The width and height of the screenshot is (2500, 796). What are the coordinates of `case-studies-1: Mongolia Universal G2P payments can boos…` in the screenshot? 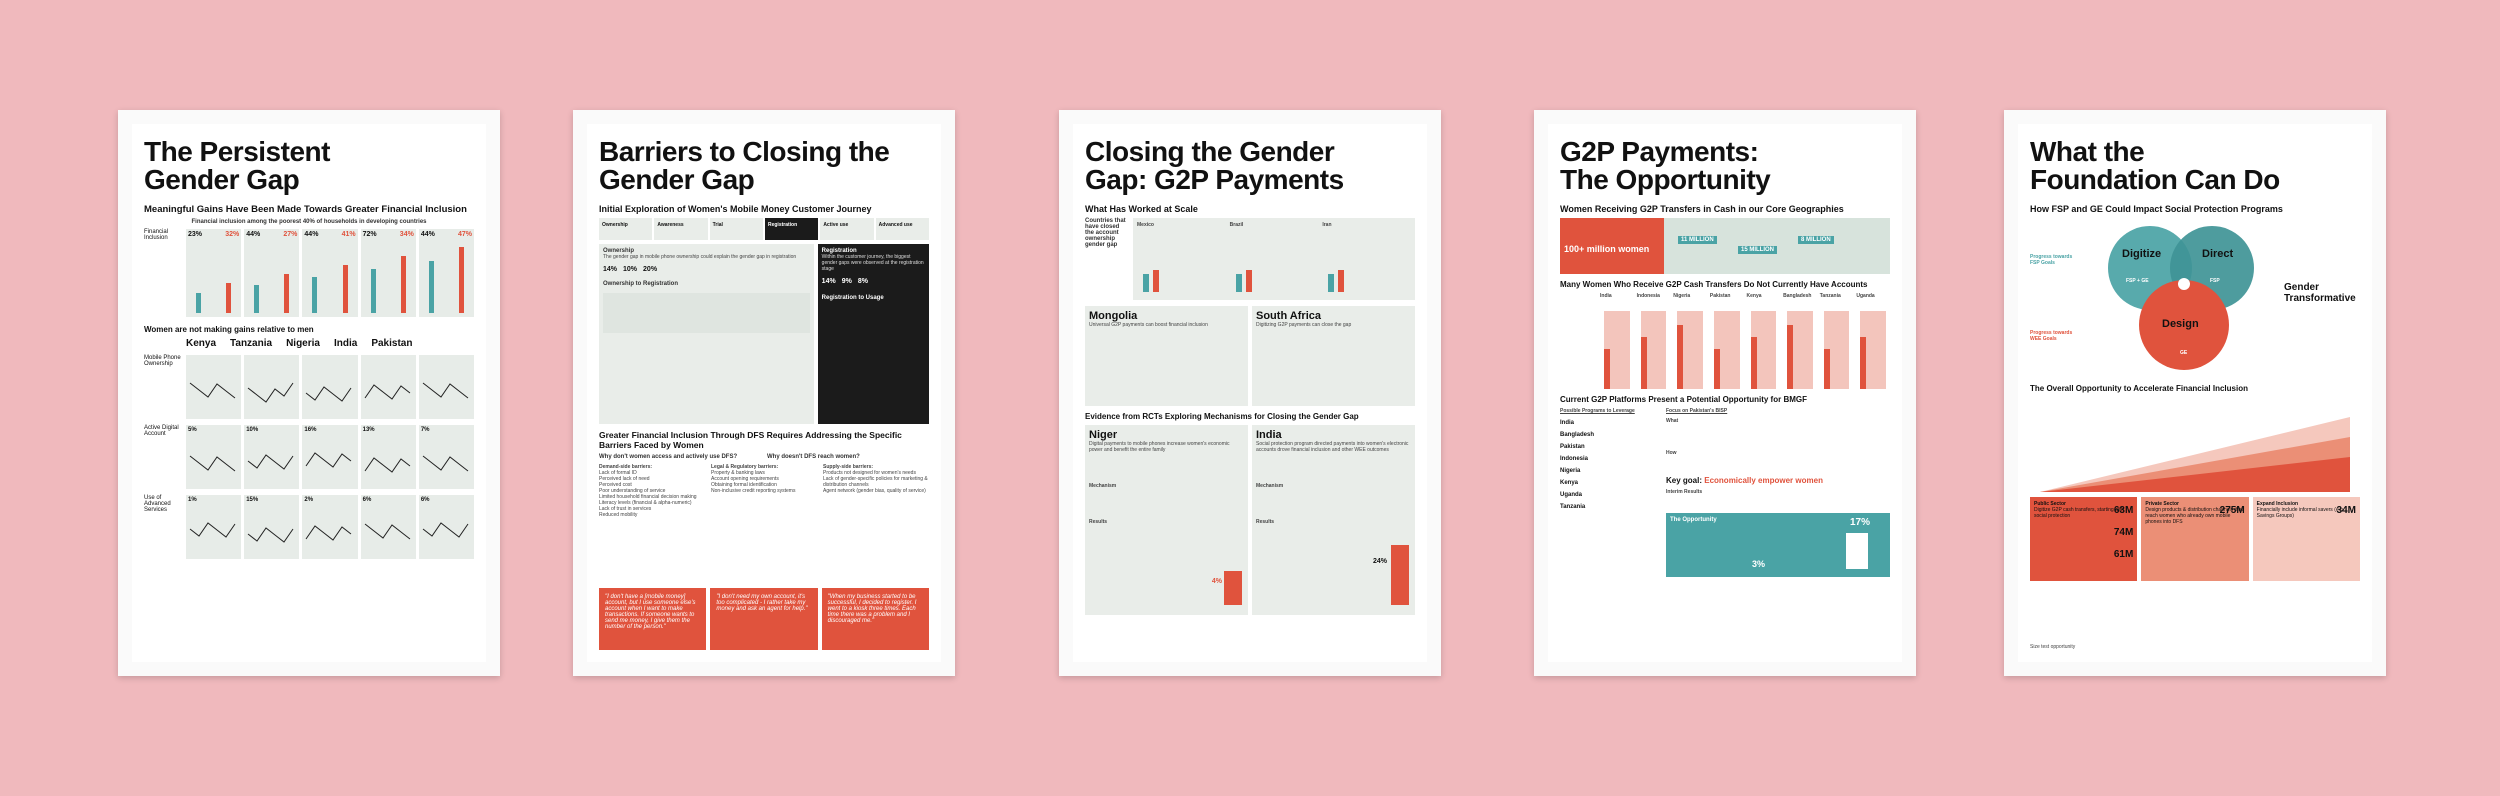 It's located at (1250, 356).